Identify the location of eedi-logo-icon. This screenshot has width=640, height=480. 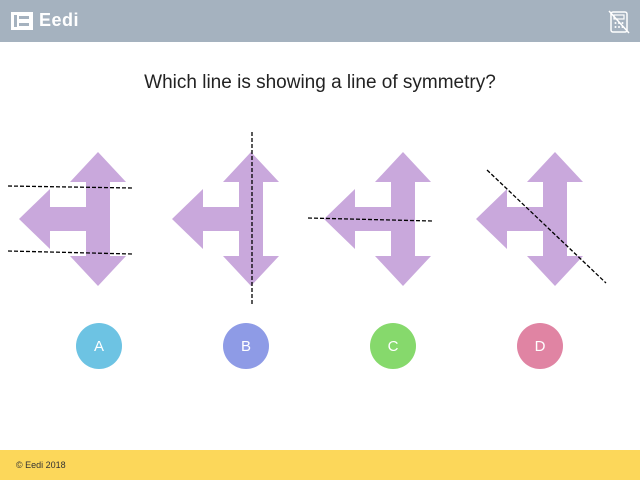
(22, 20).